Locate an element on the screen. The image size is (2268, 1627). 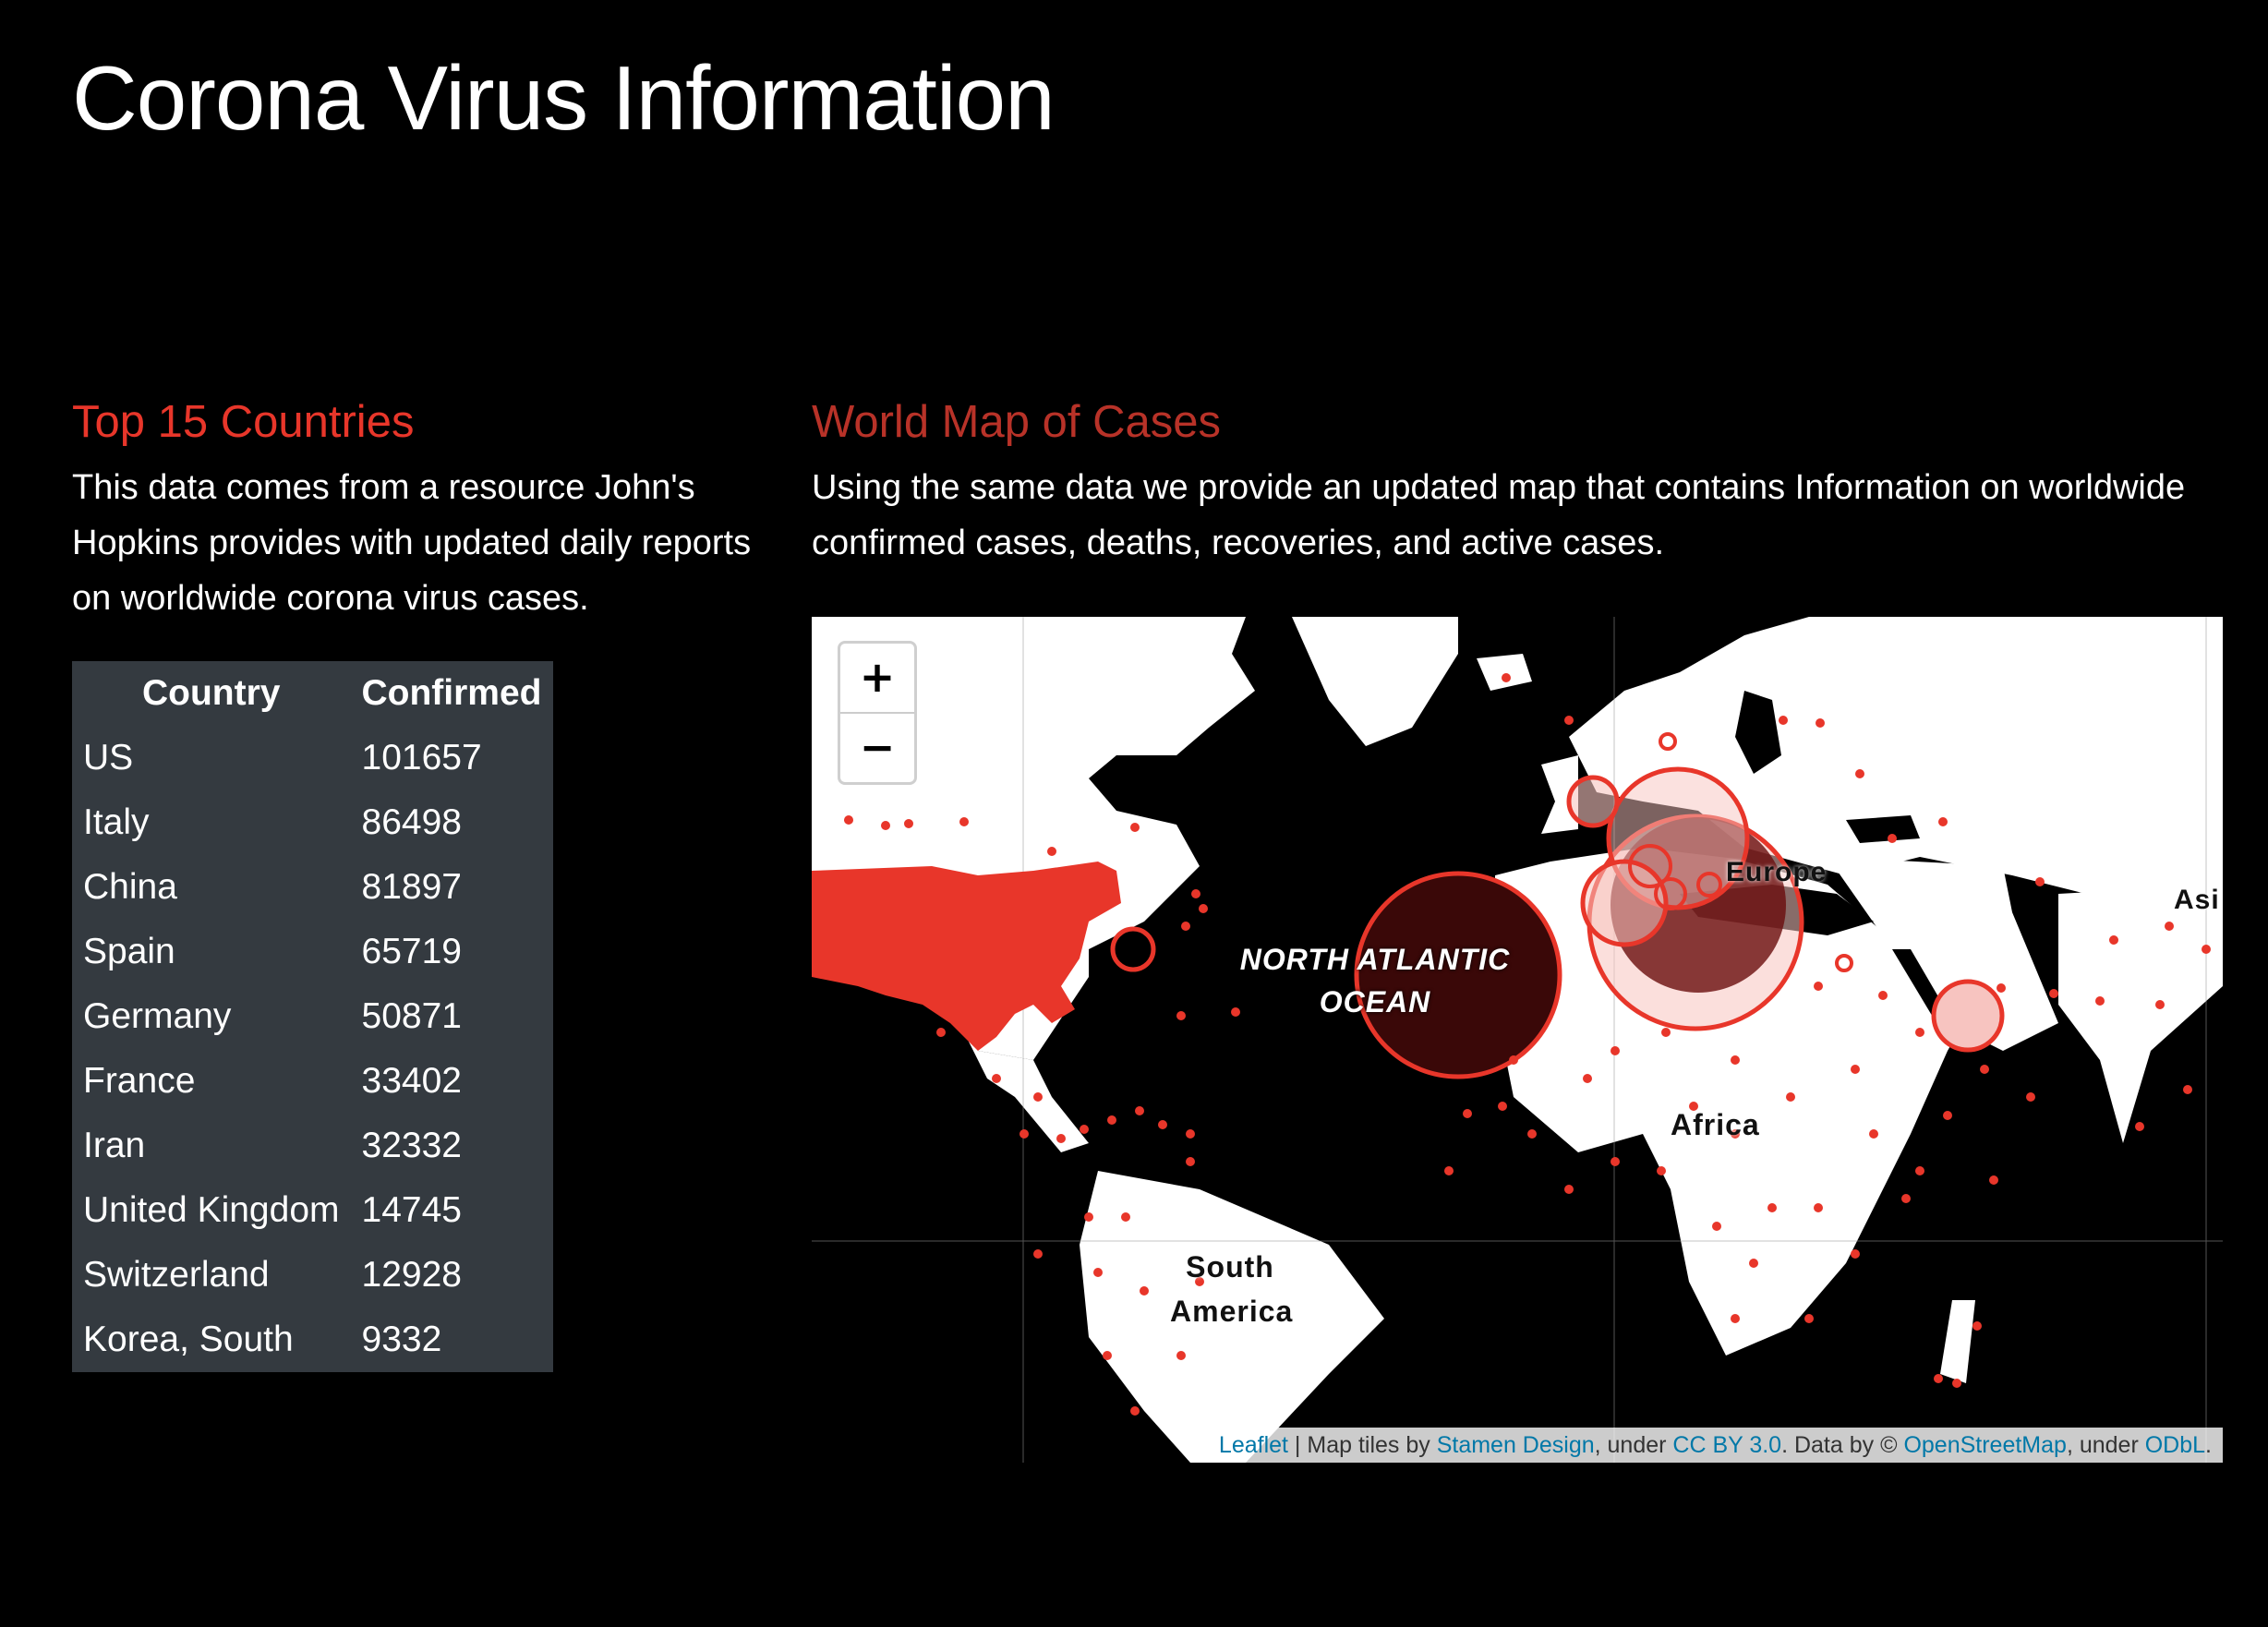
table-row: Iran 32332 is located at coordinates (312, 1146).